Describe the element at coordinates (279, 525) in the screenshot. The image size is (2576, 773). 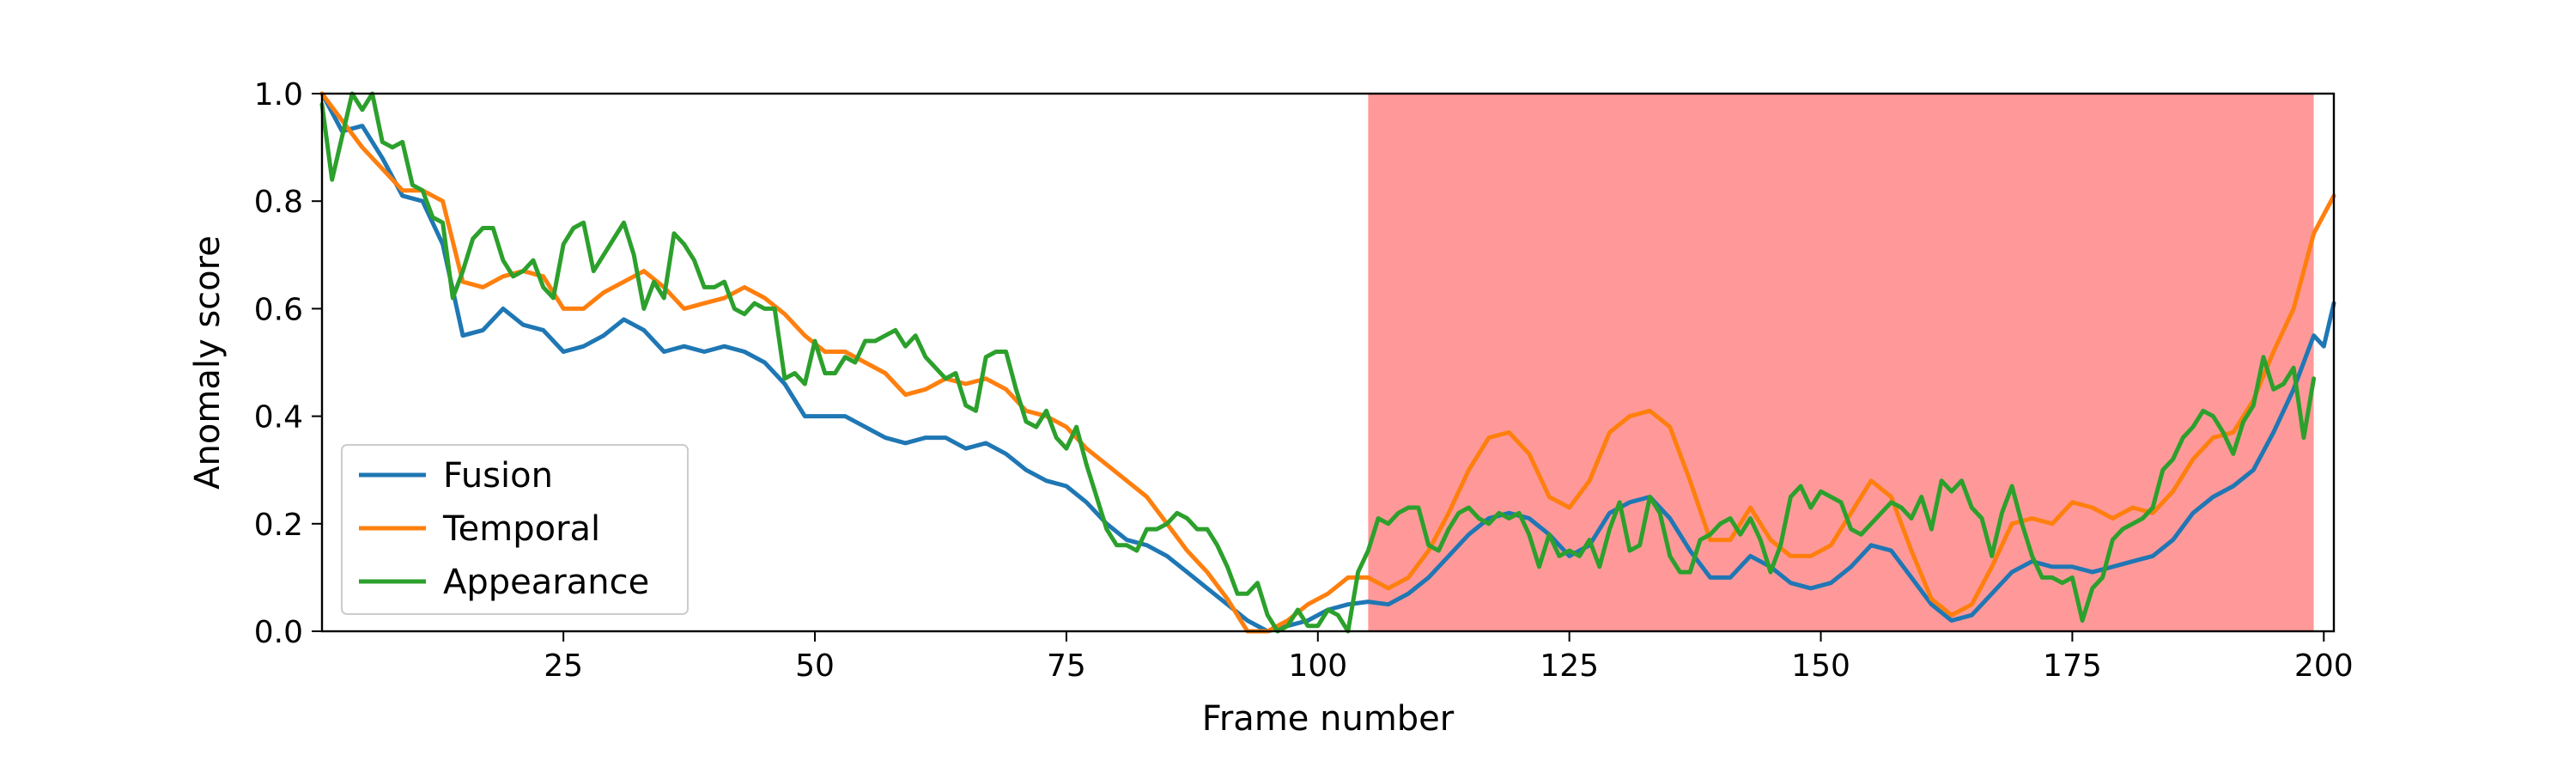
I see `y-tick-label: 0.2` at that location.